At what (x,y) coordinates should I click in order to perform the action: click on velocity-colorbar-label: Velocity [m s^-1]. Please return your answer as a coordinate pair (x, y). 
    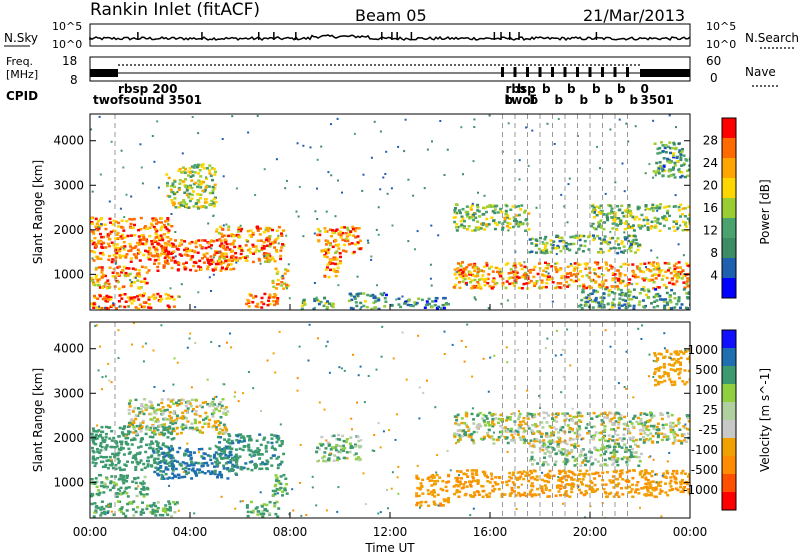
    Looking at the image, I should click on (765, 420).